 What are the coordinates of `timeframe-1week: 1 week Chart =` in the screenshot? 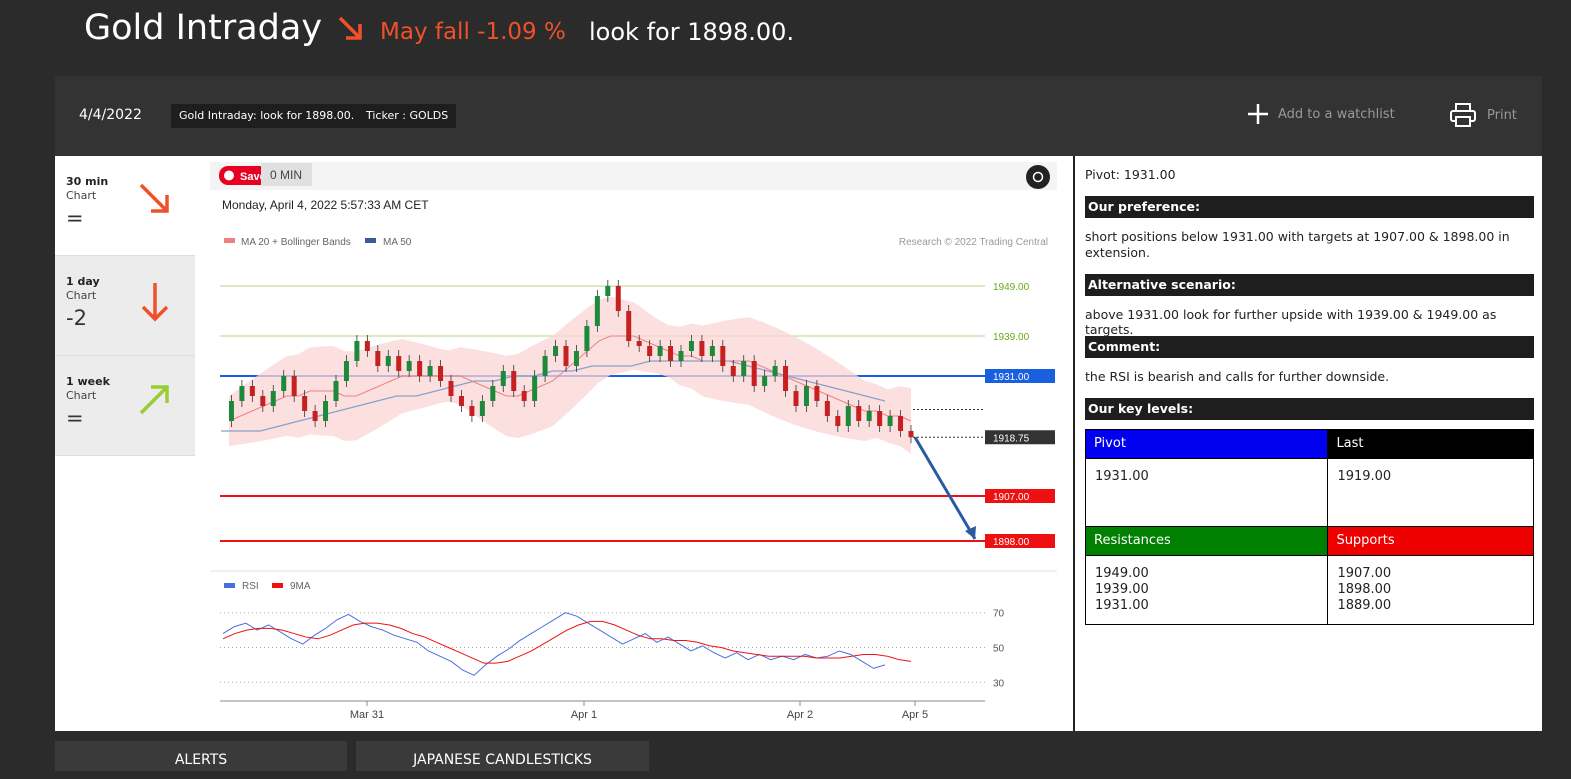 It's located at (125, 406).